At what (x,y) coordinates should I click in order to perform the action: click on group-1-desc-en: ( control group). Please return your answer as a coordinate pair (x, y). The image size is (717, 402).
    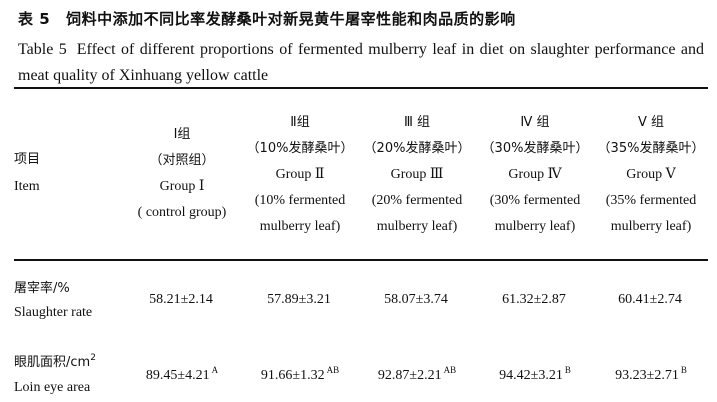
    Looking at the image, I should click on (182, 212).